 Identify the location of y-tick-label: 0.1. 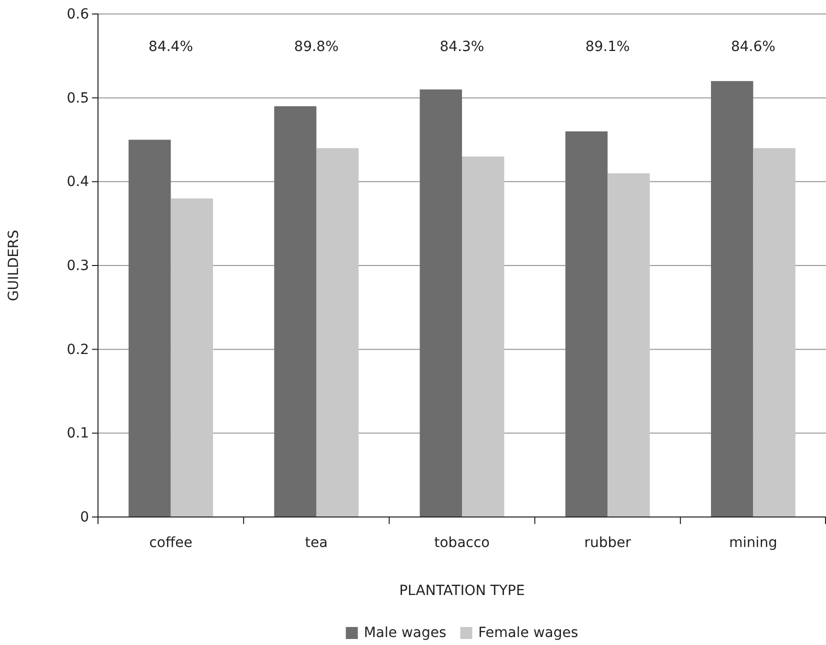
(77, 434).